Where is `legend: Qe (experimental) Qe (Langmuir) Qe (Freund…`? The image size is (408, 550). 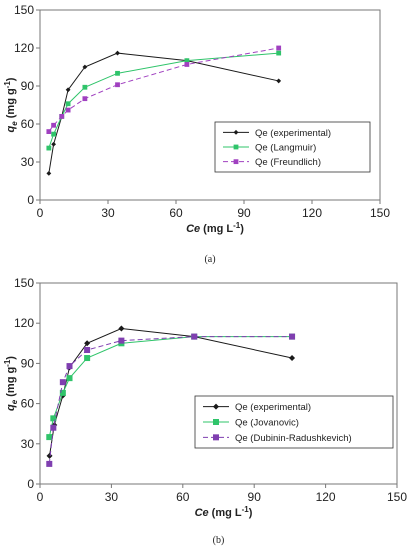 legend: Qe (experimental) Qe (Langmuir) Qe (Freund… is located at coordinates (292, 147).